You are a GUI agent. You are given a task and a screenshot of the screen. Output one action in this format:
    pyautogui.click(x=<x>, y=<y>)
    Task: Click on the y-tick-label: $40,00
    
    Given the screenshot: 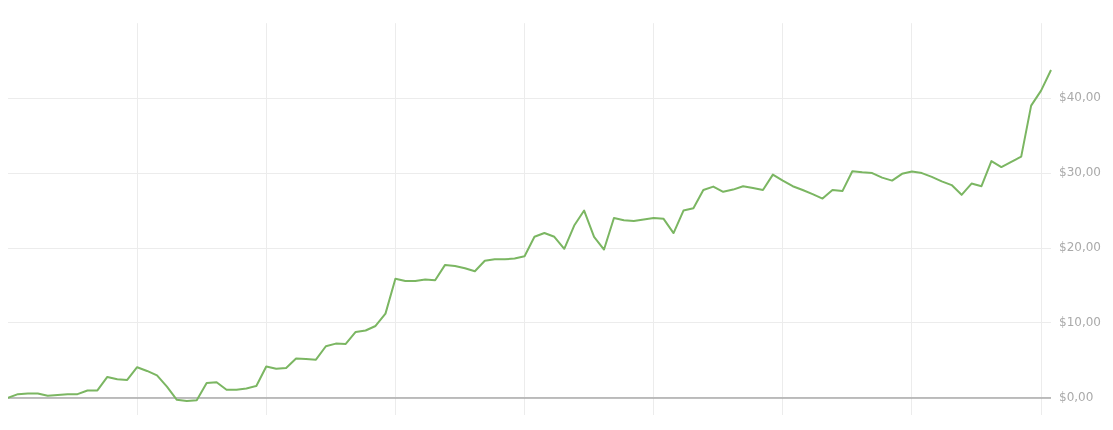 What is the action you would take?
    pyautogui.click(x=1080, y=97)
    